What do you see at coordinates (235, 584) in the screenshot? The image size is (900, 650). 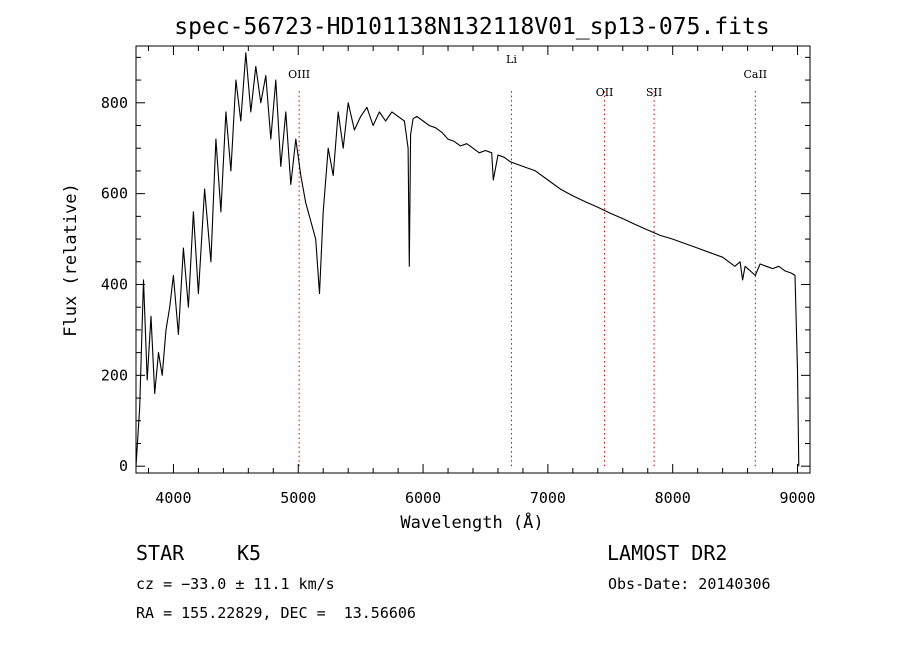 I see `redshift-cz: cz = −33.0 ± 11.1 km/s` at bounding box center [235, 584].